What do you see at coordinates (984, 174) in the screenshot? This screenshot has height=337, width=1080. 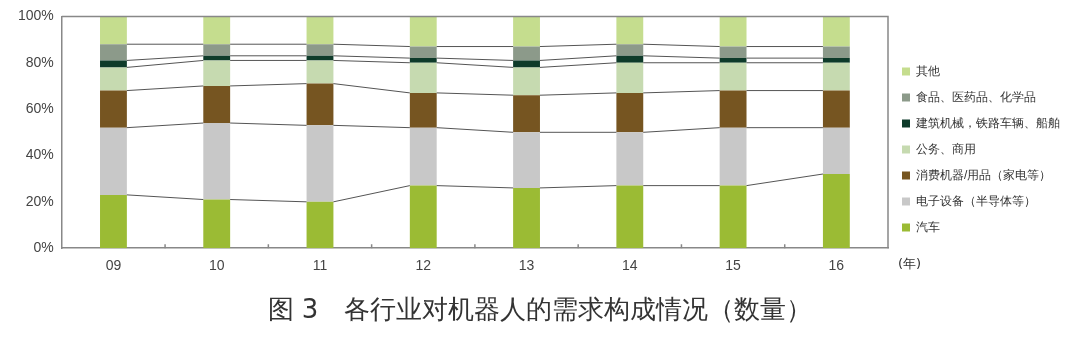 I see `legend-label: 消费机器/用品（家电等）` at bounding box center [984, 174].